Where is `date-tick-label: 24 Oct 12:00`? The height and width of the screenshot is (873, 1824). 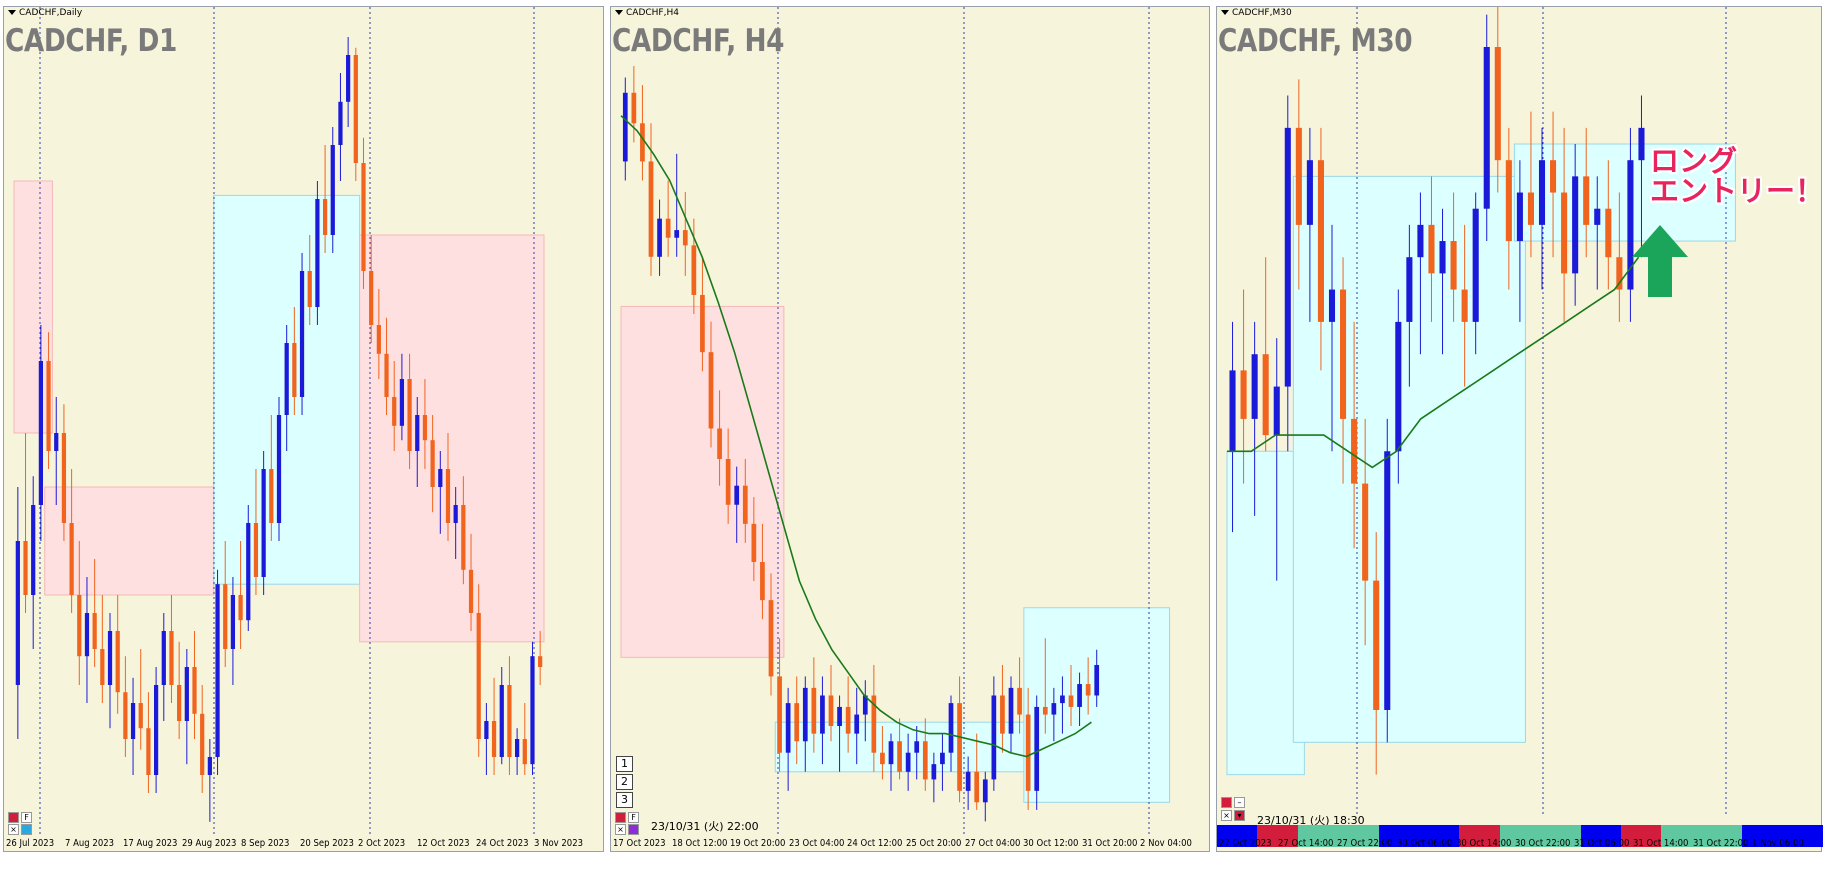 date-tick-label: 24 Oct 12:00 is located at coordinates (875, 843).